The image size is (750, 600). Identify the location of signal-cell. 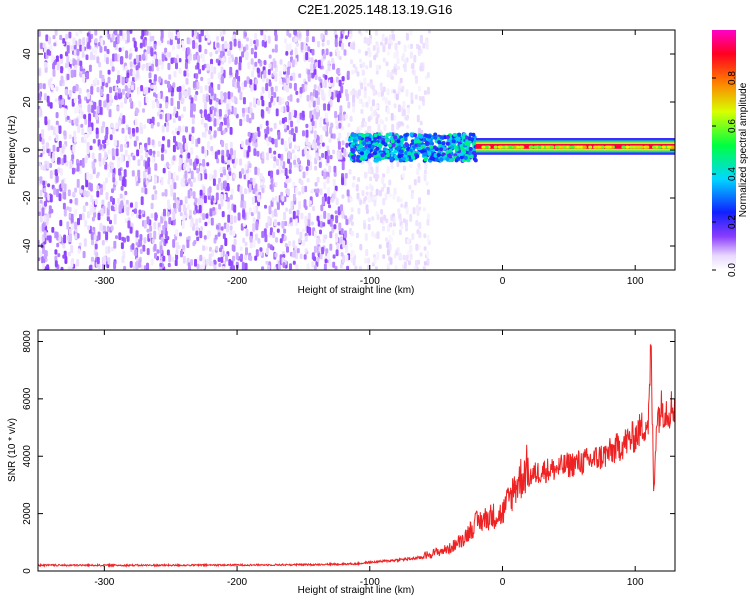
(659, 147).